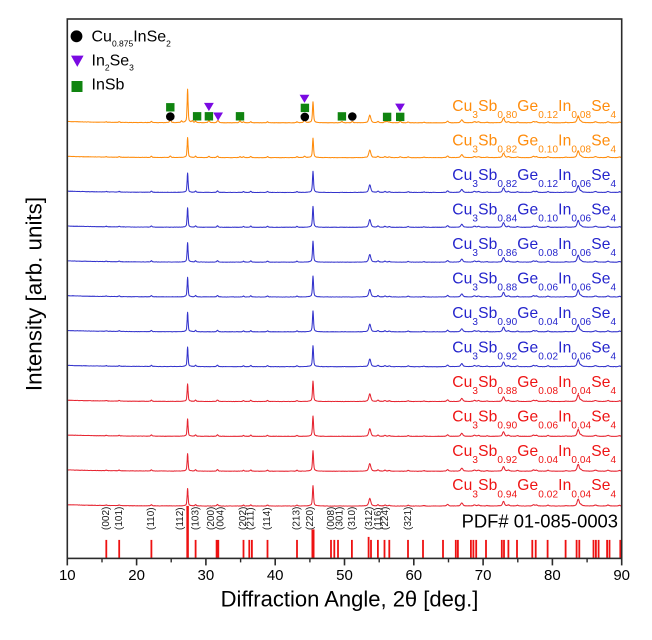 This screenshot has height=640, width=652. I want to click on svg-text: 50, so click(344, 575).